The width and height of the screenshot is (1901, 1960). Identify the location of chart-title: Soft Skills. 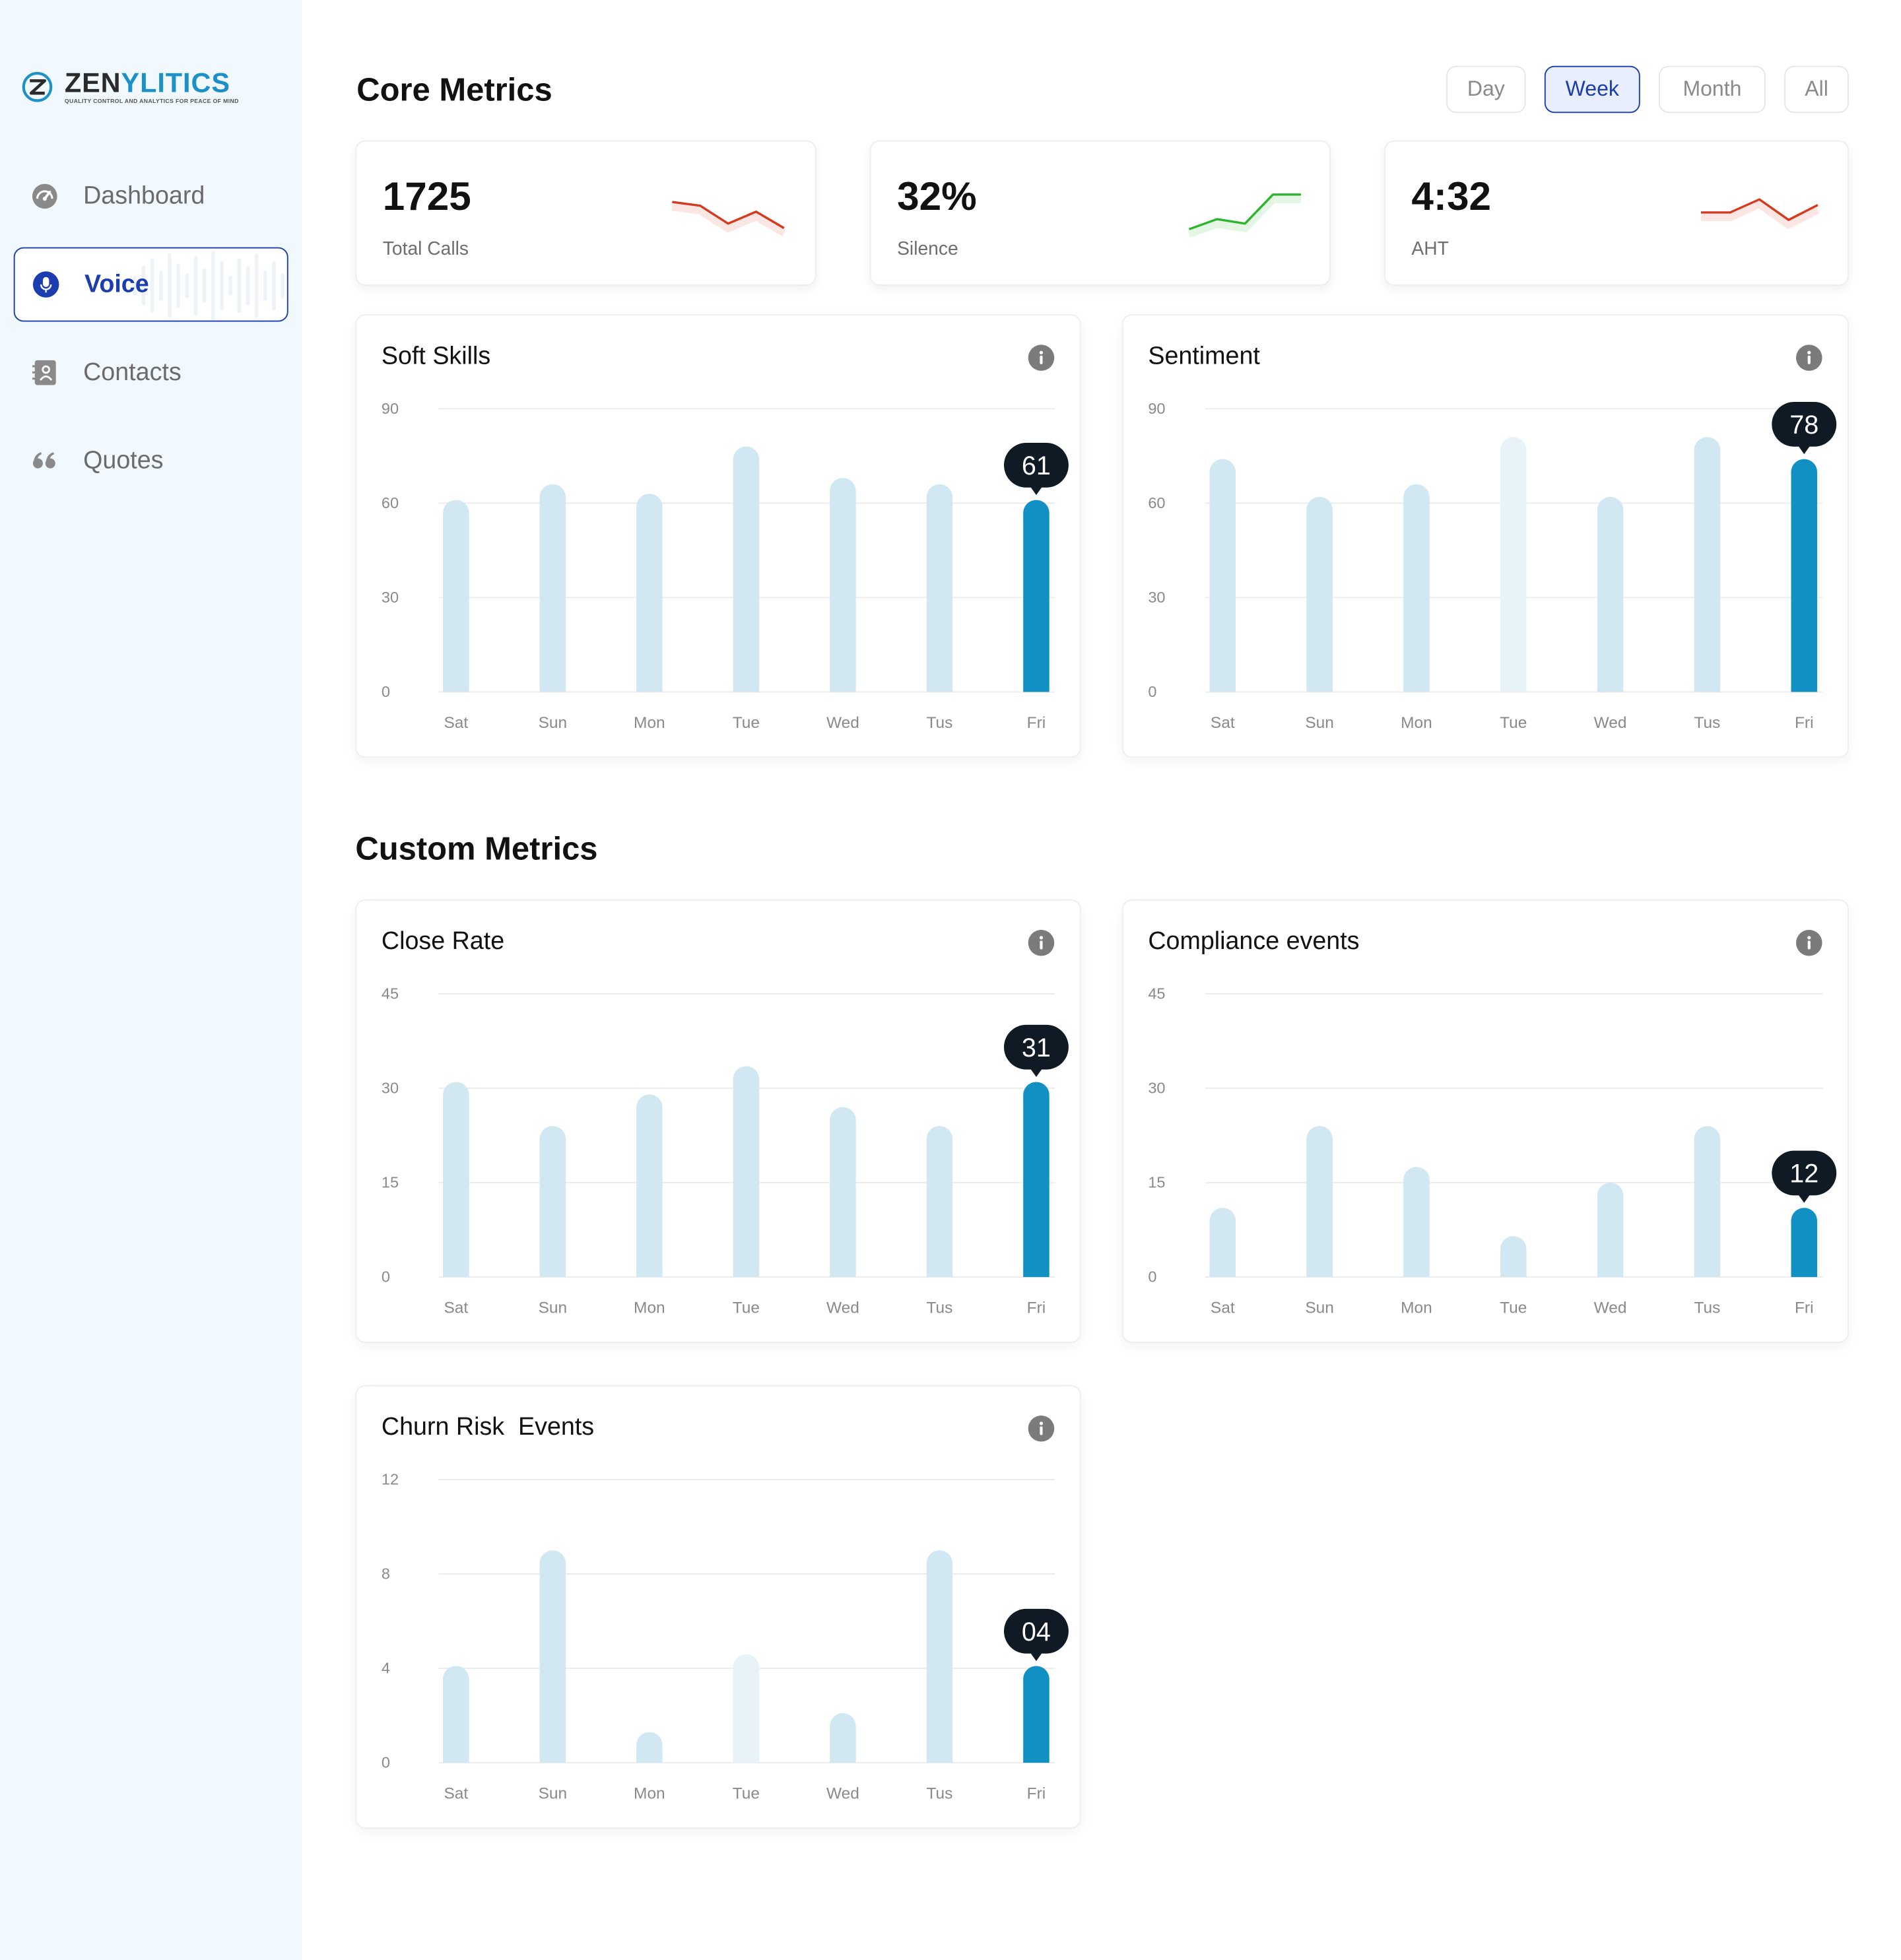
(436, 356).